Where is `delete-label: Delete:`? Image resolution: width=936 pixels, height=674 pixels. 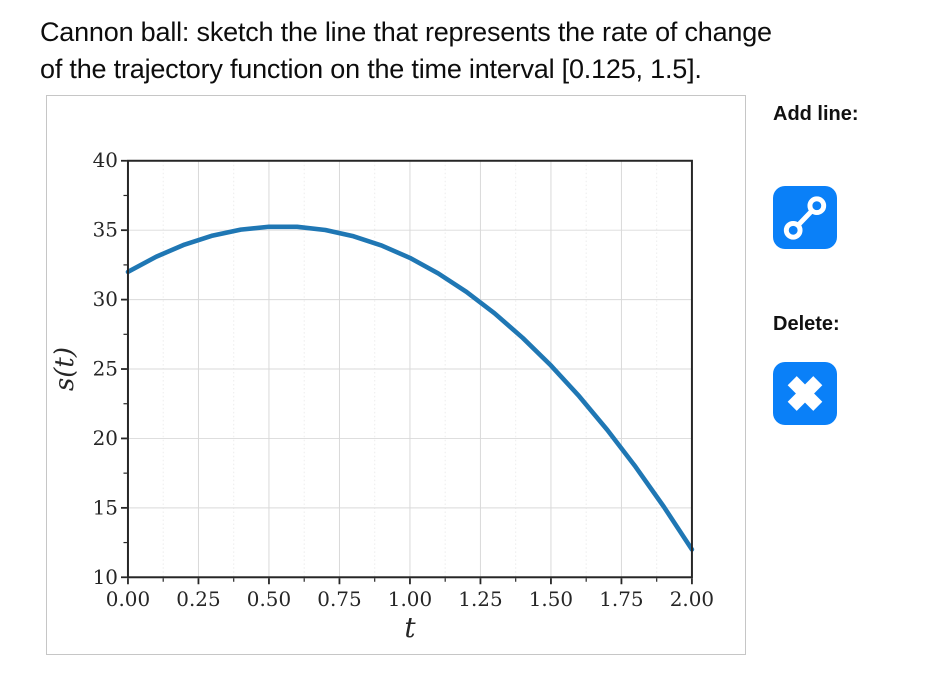
delete-label: Delete: is located at coordinates (806, 324).